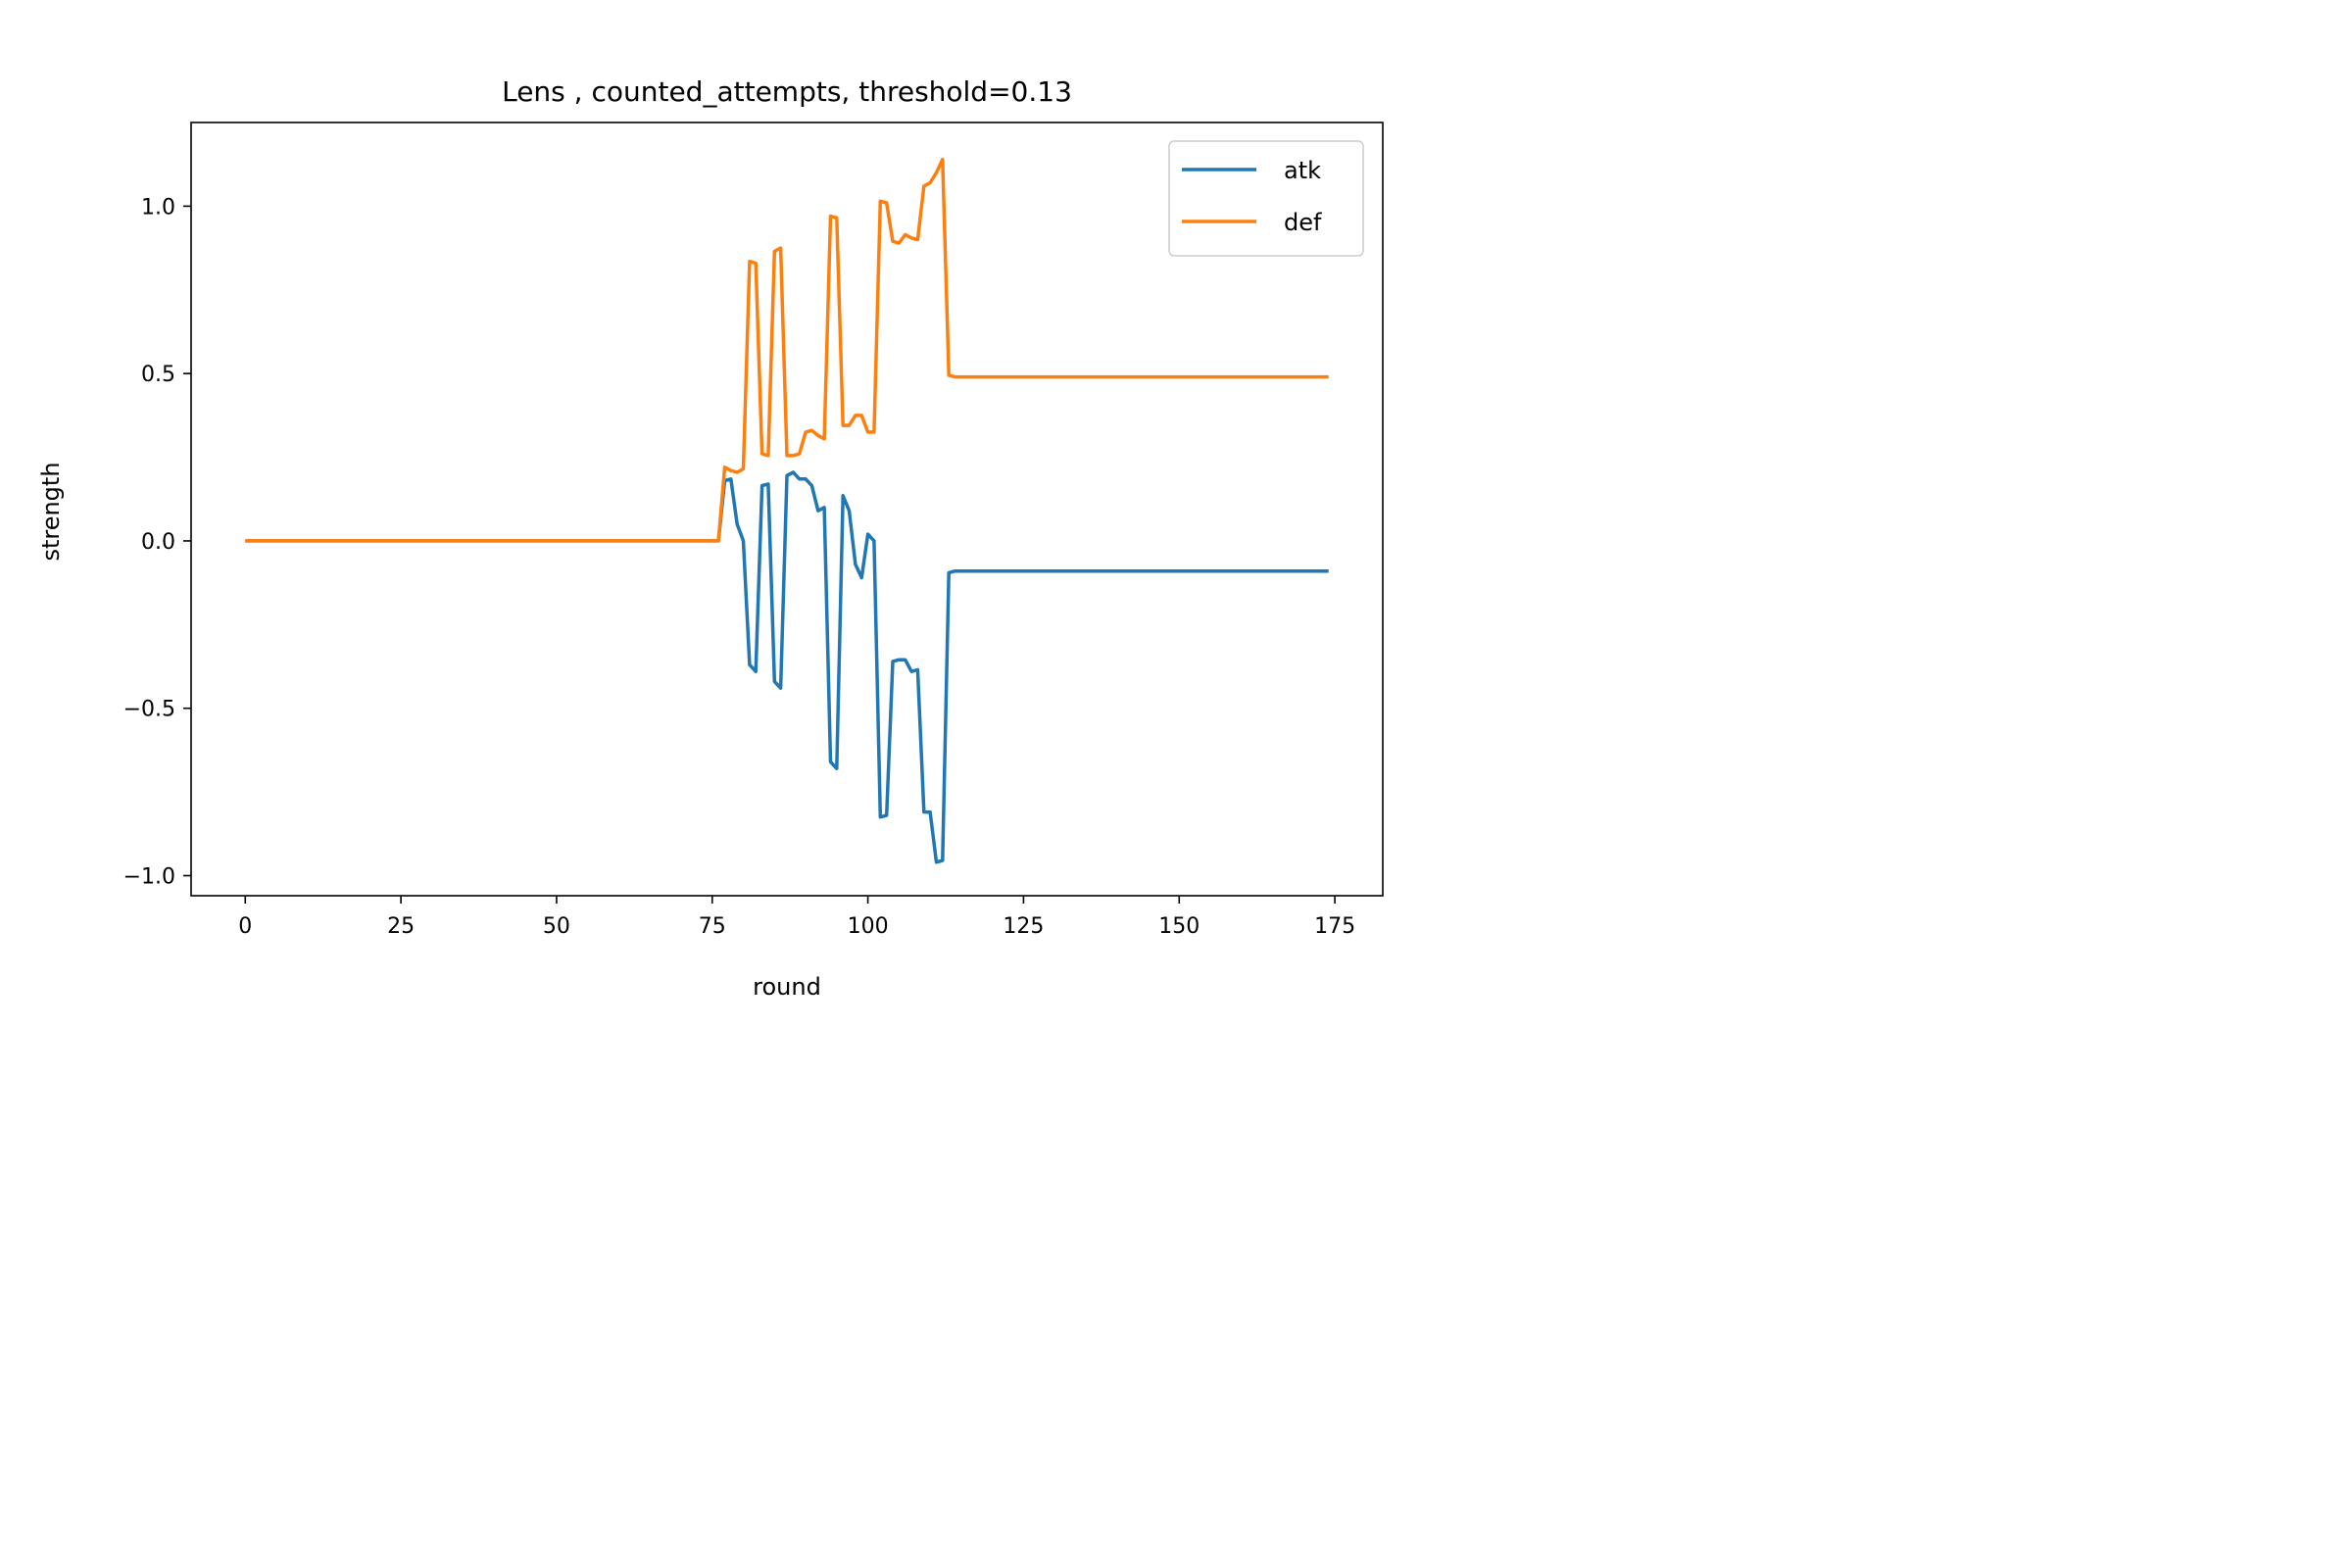 The height and width of the screenshot is (1568, 2352). I want to click on y-tick-label: 0.0, so click(158, 542).